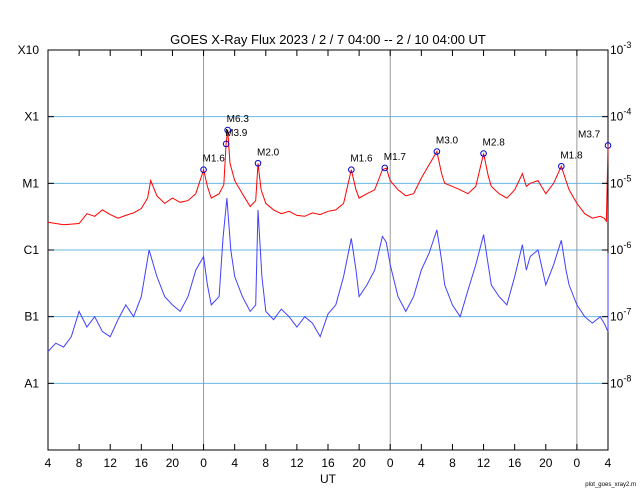 The height and width of the screenshot is (500, 640). What do you see at coordinates (31, 317) in the screenshot?
I see `y-left-tick-label: B1` at bounding box center [31, 317].